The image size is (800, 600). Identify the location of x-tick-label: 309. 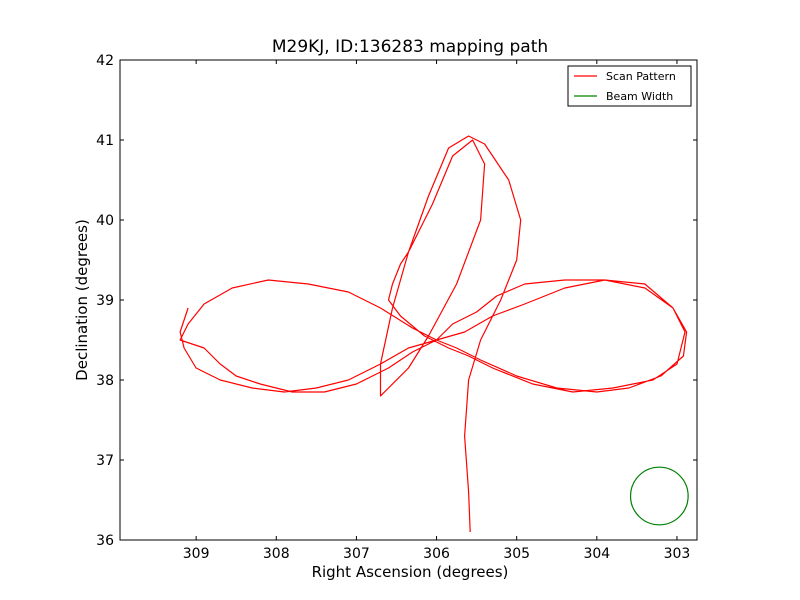
(196, 554).